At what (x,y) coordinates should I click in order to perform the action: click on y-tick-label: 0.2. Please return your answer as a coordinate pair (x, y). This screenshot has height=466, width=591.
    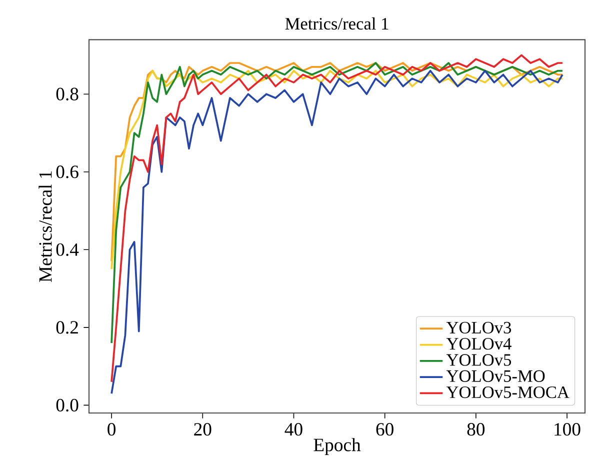
    Looking at the image, I should click on (67, 327).